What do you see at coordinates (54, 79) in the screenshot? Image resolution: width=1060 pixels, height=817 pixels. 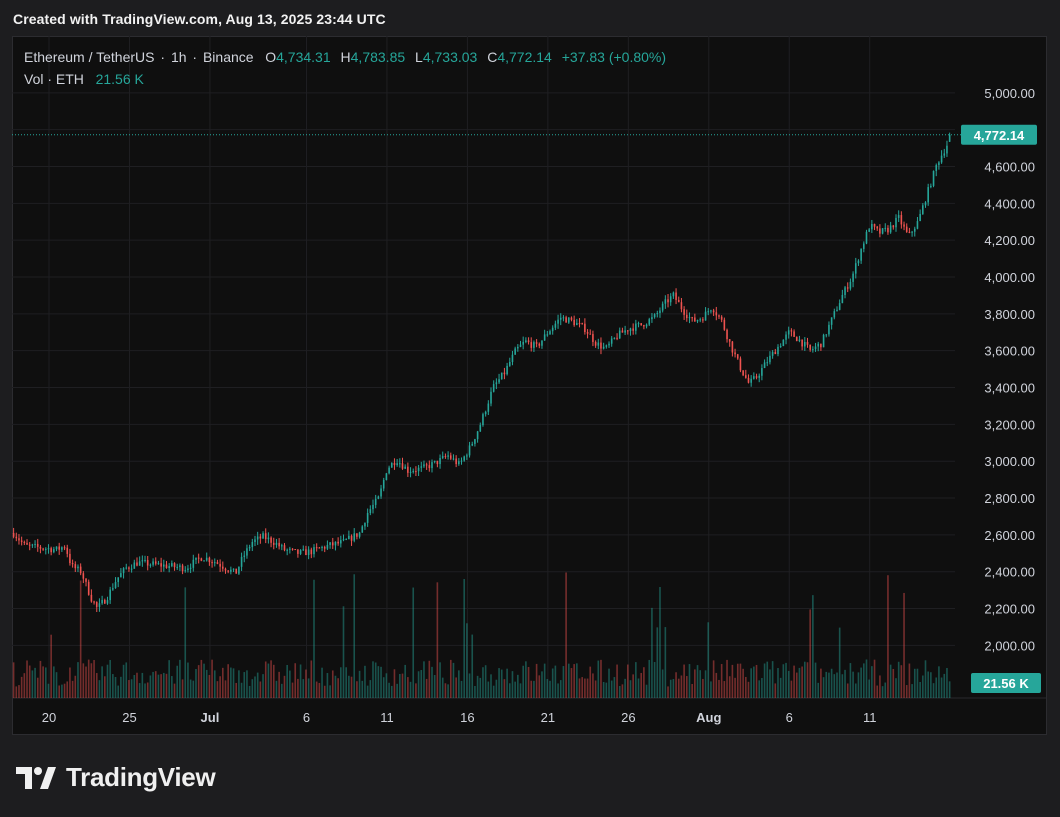 I see `legend-volume-label: Vol · ETH` at bounding box center [54, 79].